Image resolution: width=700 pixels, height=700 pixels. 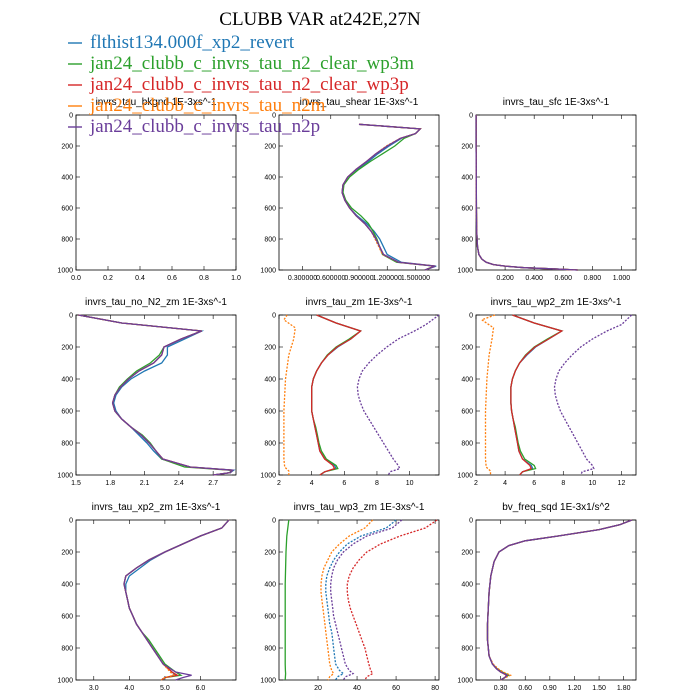 What do you see at coordinates (556, 507) in the screenshot?
I see `panel-title: bv_freq_sqd 1E-3x1/s^2` at bounding box center [556, 507].